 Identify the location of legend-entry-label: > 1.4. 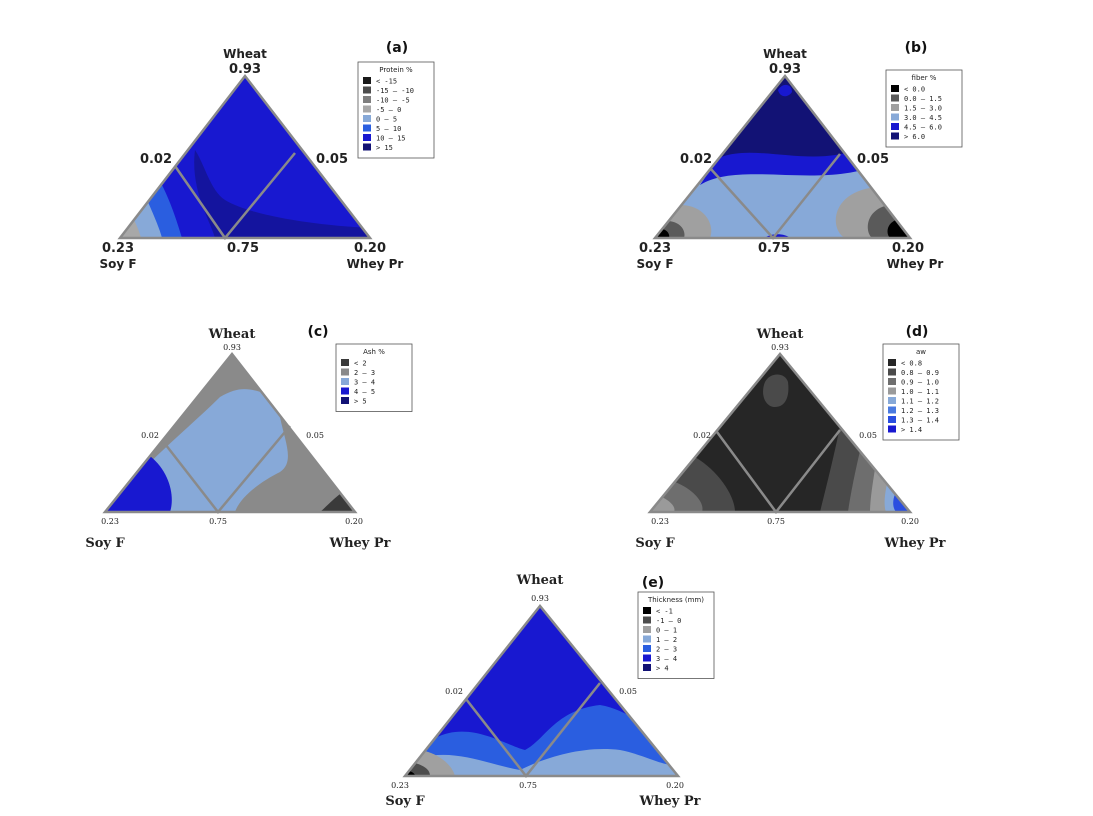
(911, 430).